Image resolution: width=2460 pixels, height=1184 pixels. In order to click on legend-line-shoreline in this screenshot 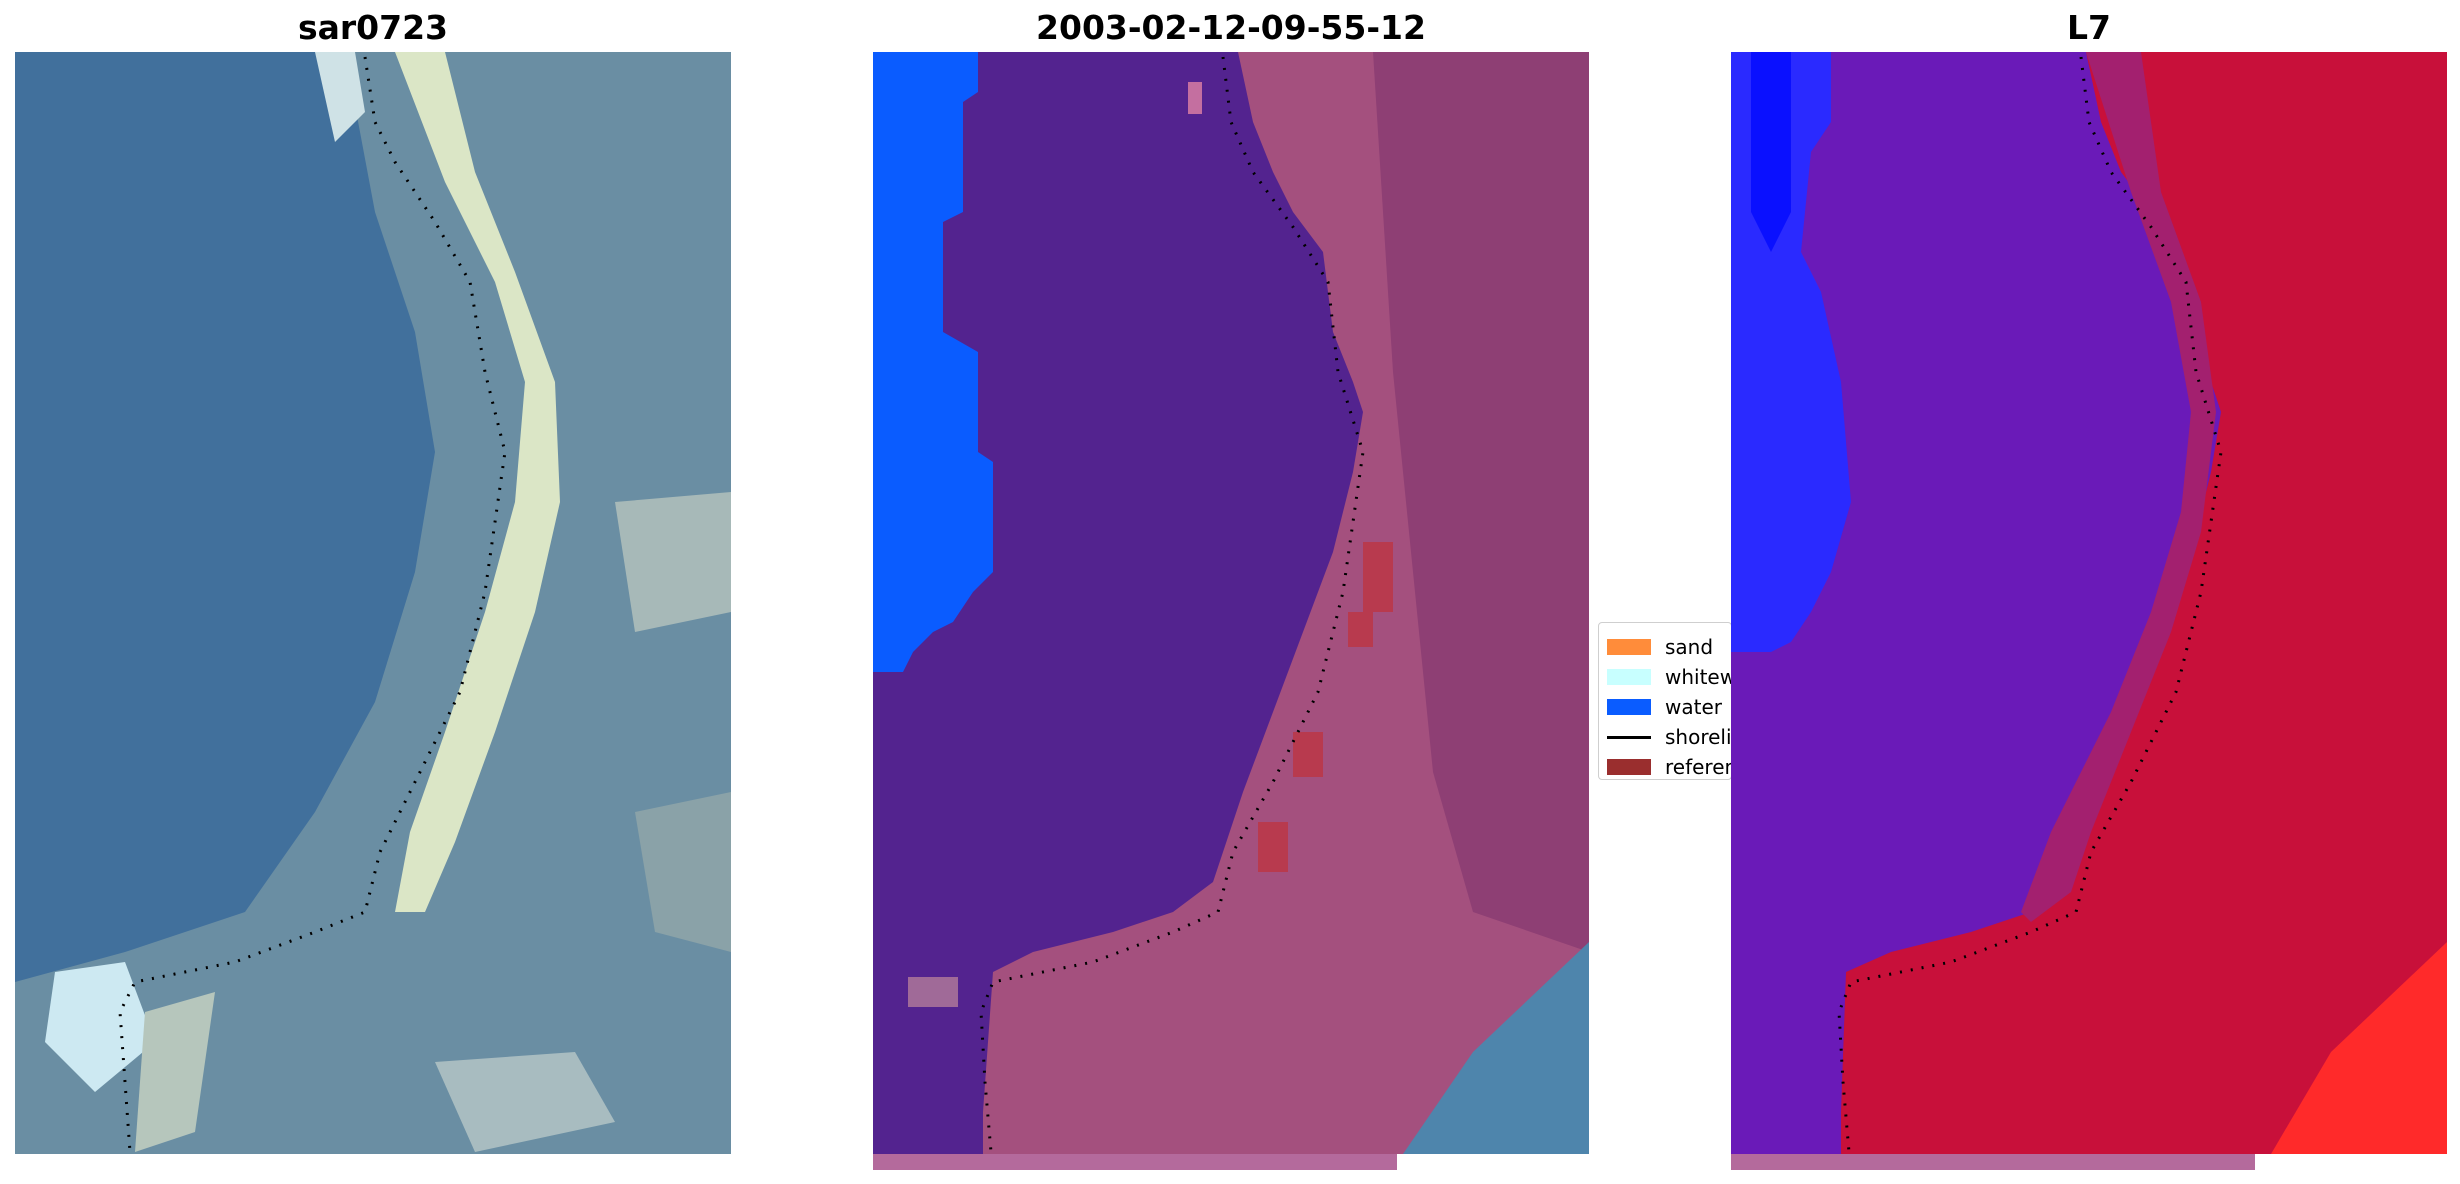, I will do `click(1629, 737)`.